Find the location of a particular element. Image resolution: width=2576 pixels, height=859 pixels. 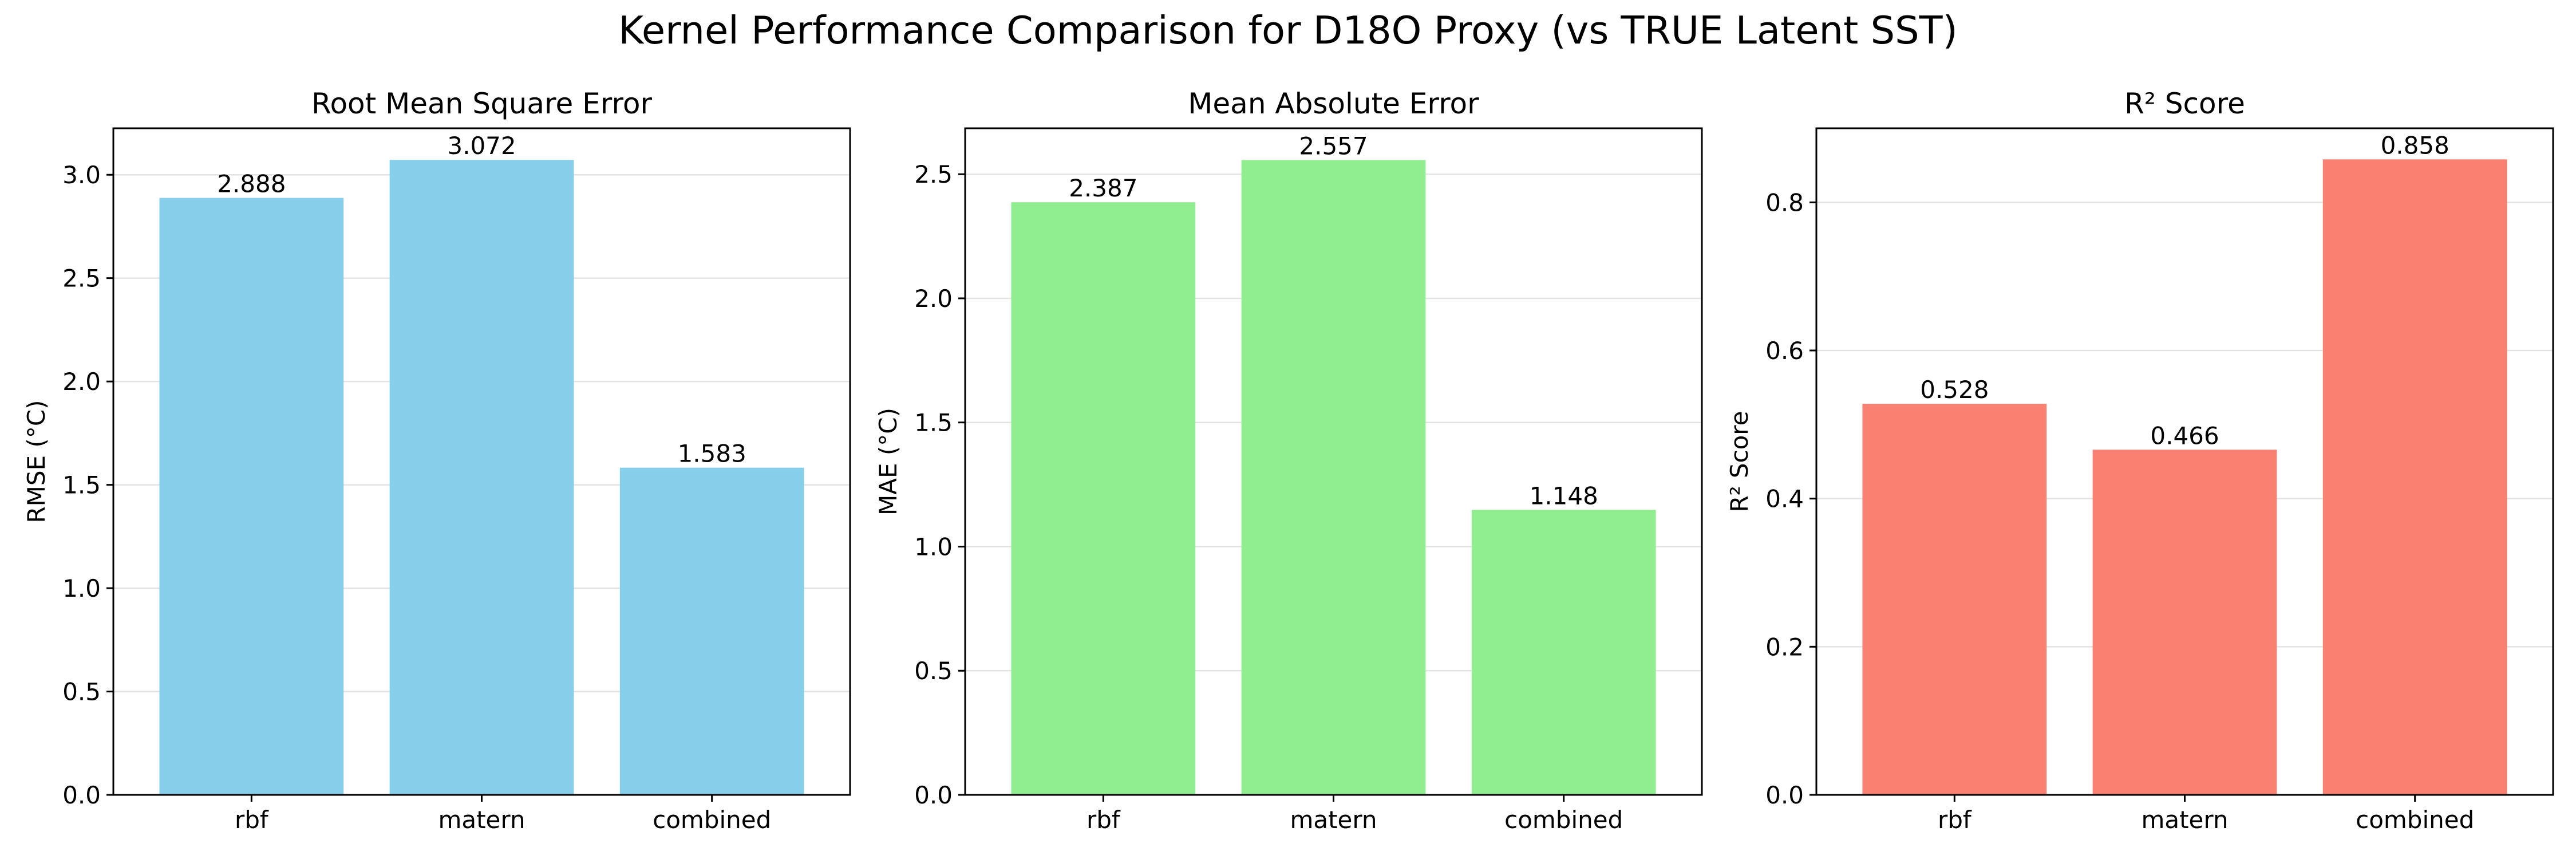

panel-title: R² Score is located at coordinates (2184, 103).